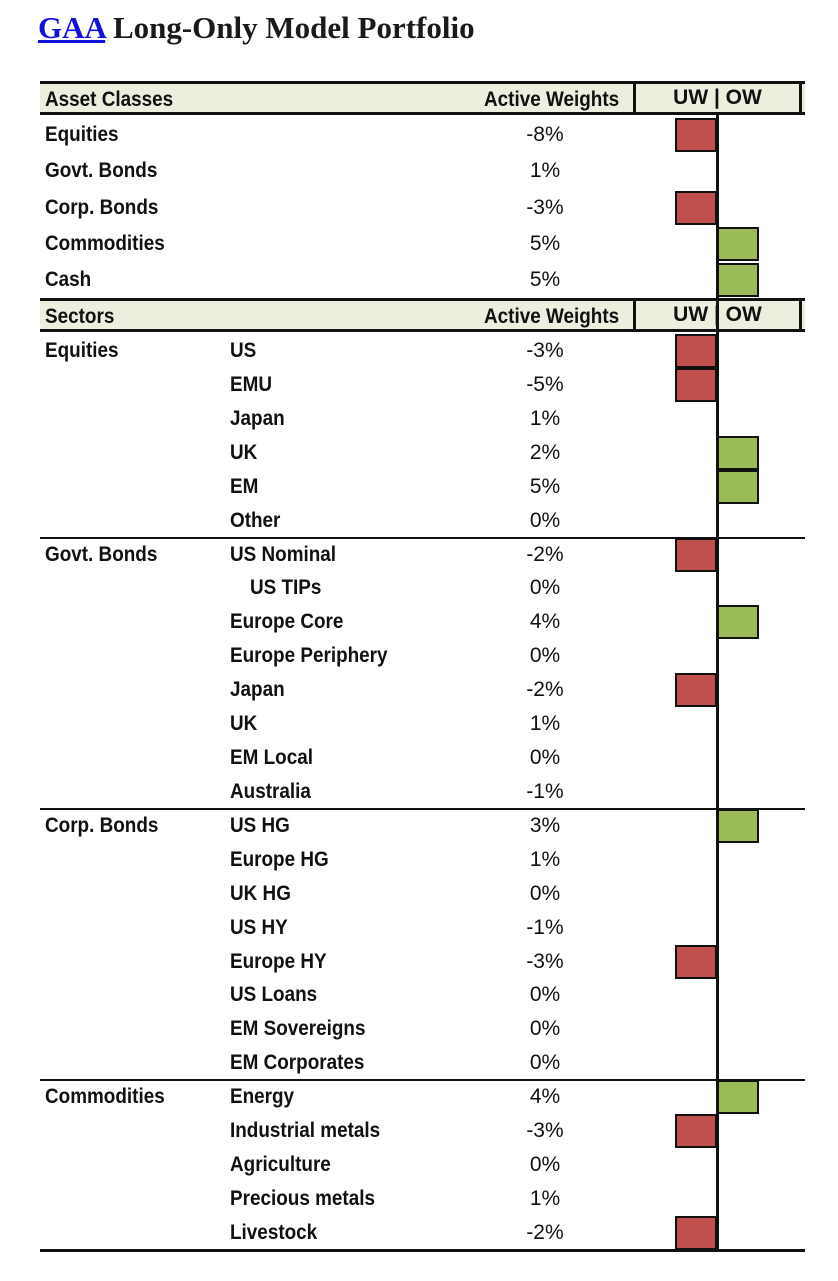  What do you see at coordinates (68, 279) in the screenshot?
I see `asset-class-name: Cash` at bounding box center [68, 279].